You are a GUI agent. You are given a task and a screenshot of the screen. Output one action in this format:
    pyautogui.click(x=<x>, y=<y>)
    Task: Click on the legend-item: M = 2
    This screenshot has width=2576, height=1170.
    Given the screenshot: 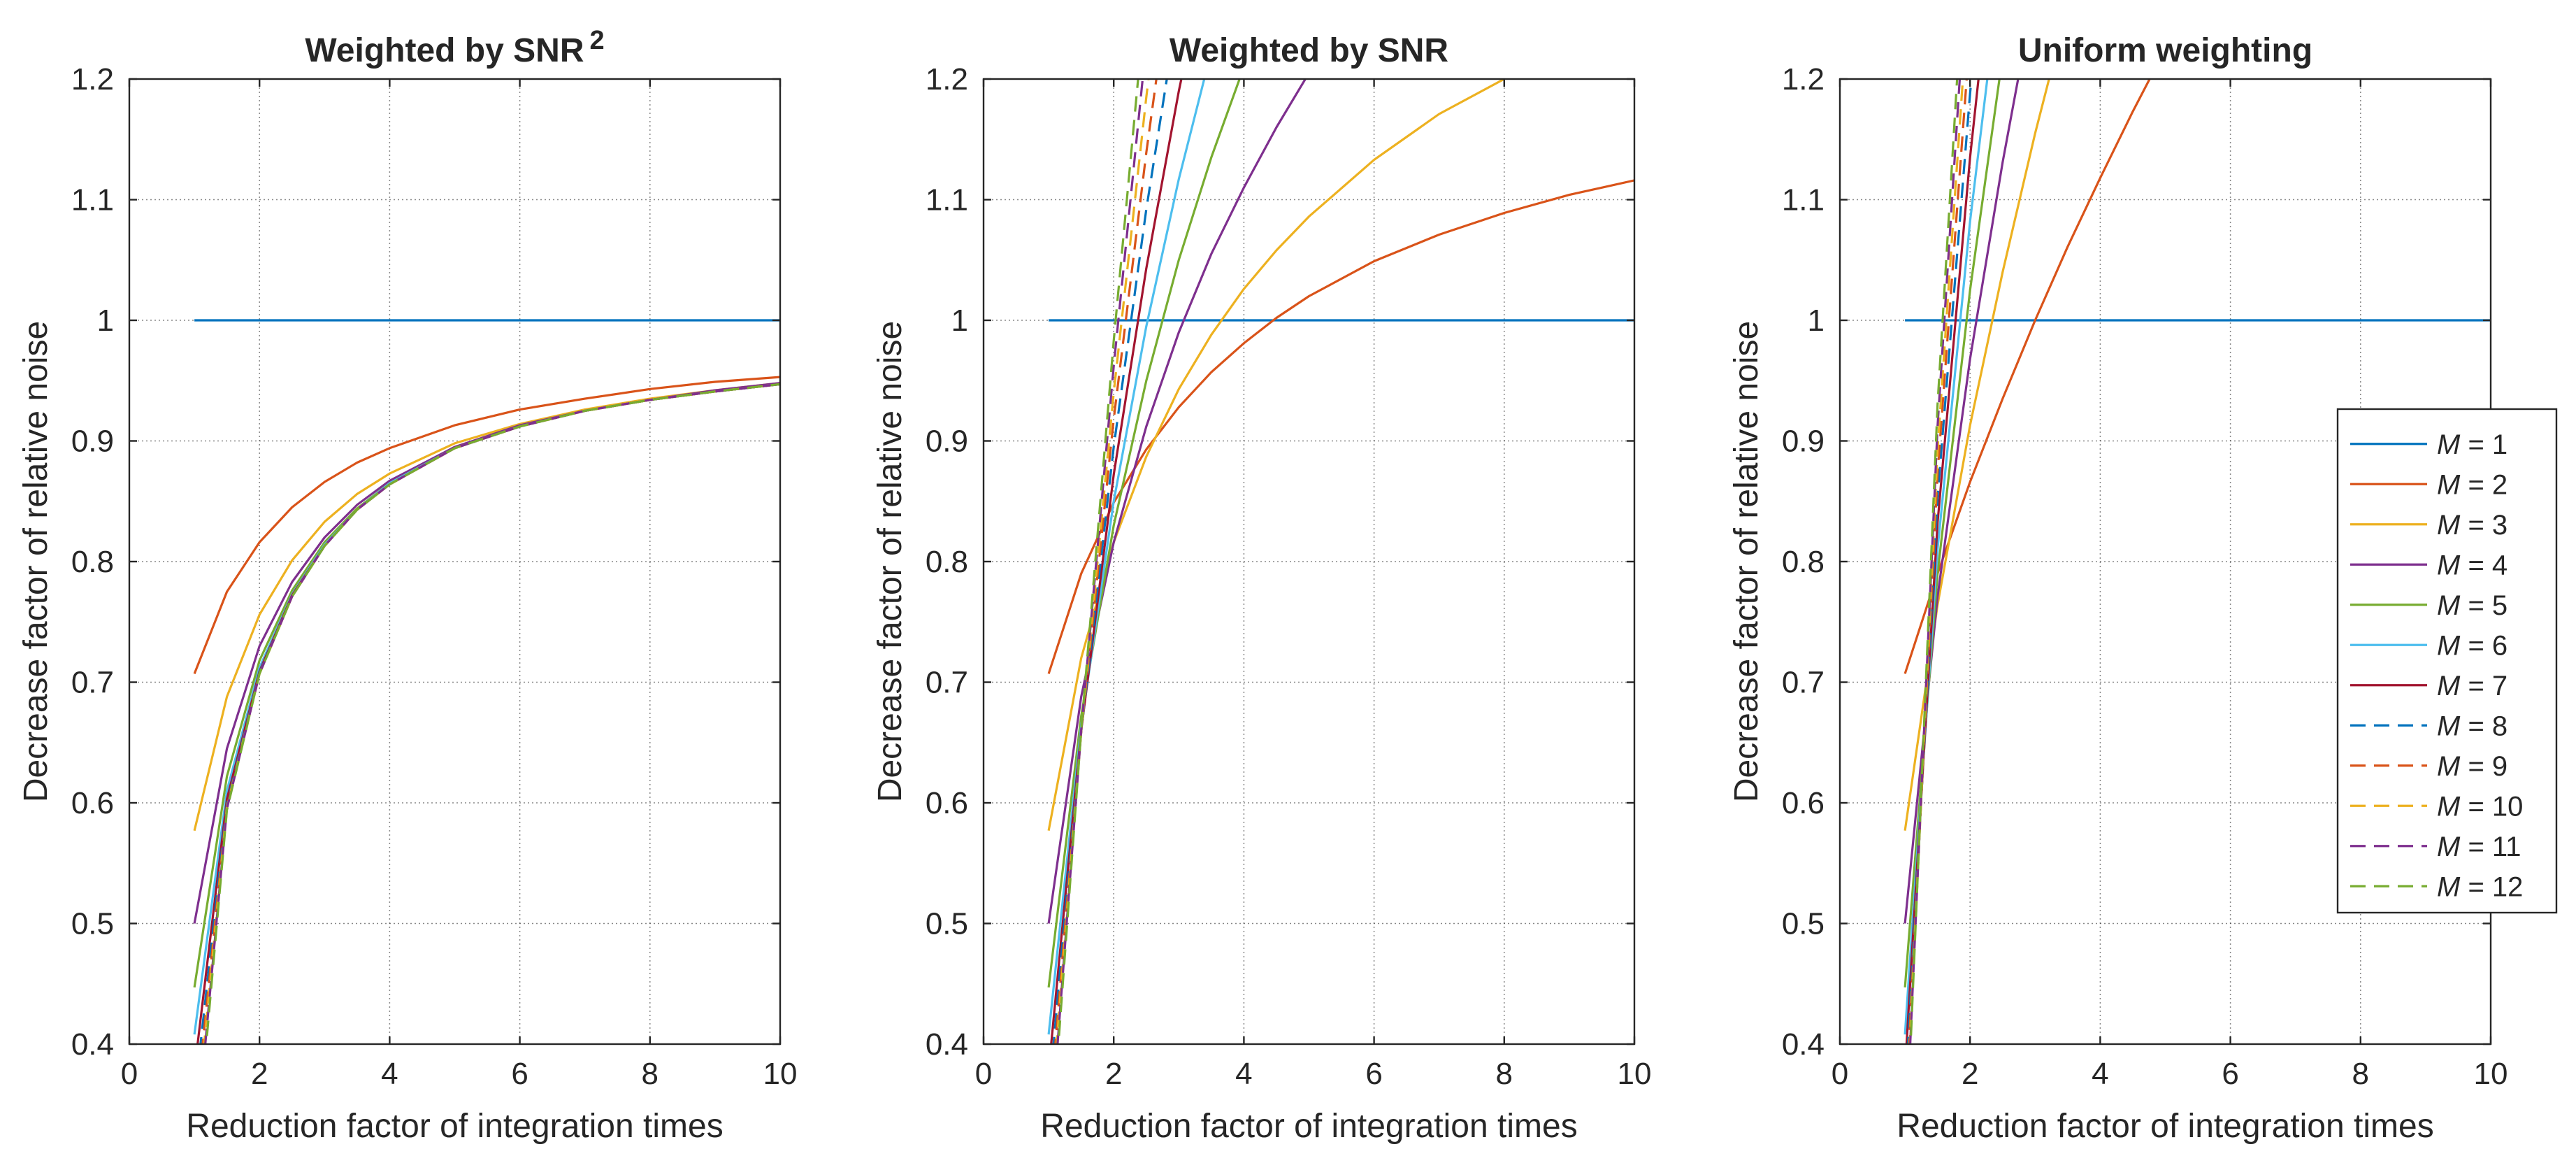 What is the action you would take?
    pyautogui.click(x=2428, y=485)
    